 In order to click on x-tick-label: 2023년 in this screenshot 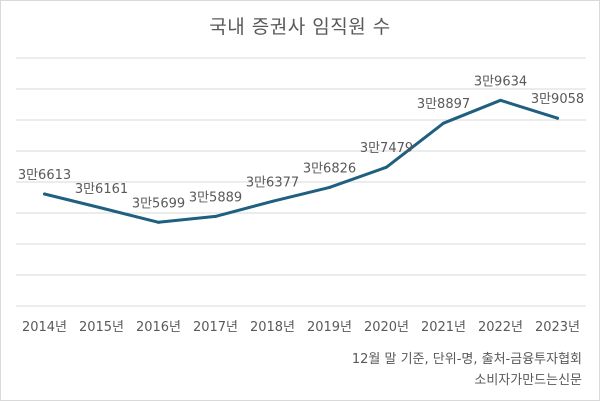, I will do `click(557, 327)`.